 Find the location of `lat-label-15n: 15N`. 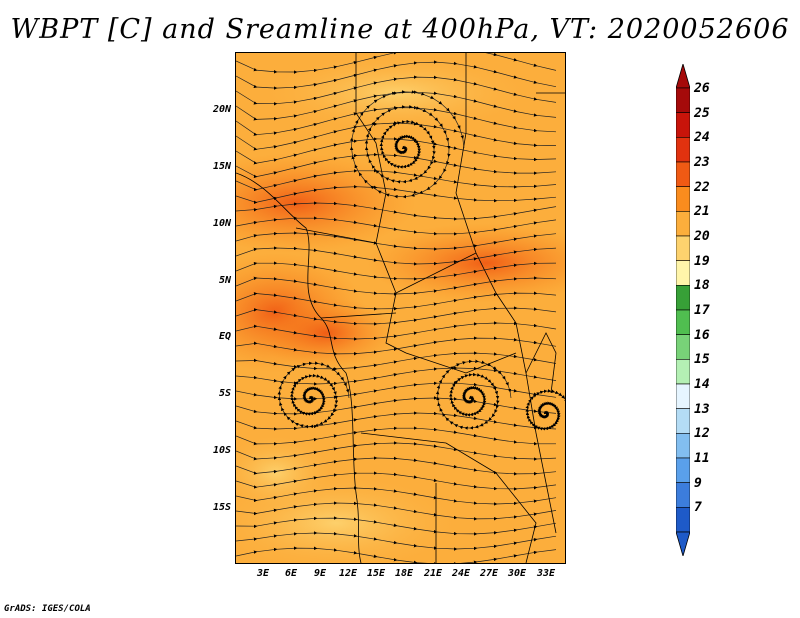

lat-label-15n: 15N is located at coordinates (221, 166).